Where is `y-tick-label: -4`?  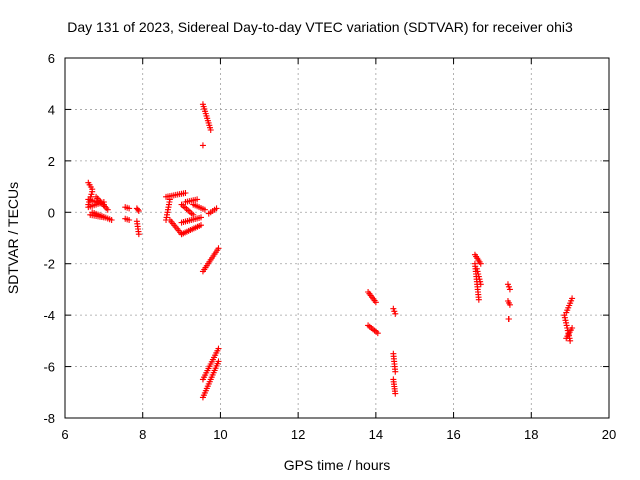
y-tick-label: -4 is located at coordinates (49, 315).